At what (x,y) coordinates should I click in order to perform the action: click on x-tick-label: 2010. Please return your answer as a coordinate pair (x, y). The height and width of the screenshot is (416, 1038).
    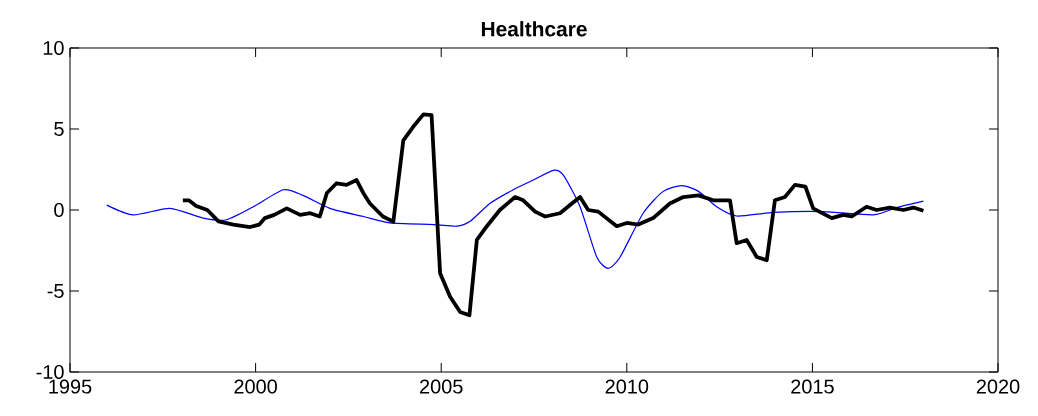
    Looking at the image, I should click on (627, 386).